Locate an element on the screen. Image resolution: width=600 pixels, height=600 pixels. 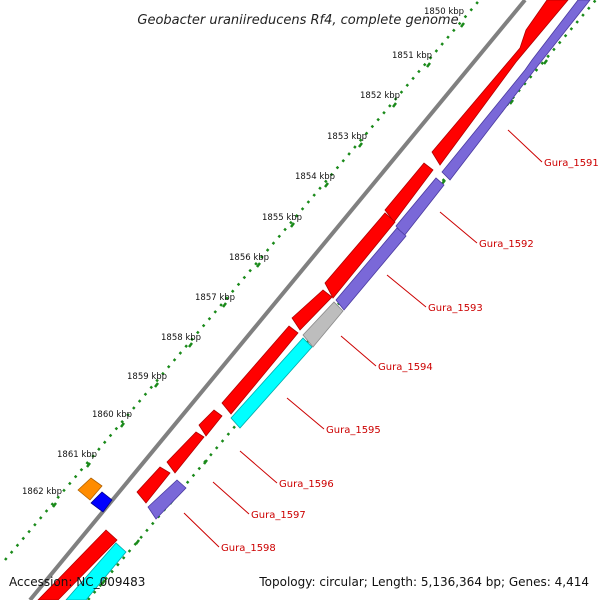
gene-label-gura-1598: Gura_1598 is located at coordinates (248, 548).